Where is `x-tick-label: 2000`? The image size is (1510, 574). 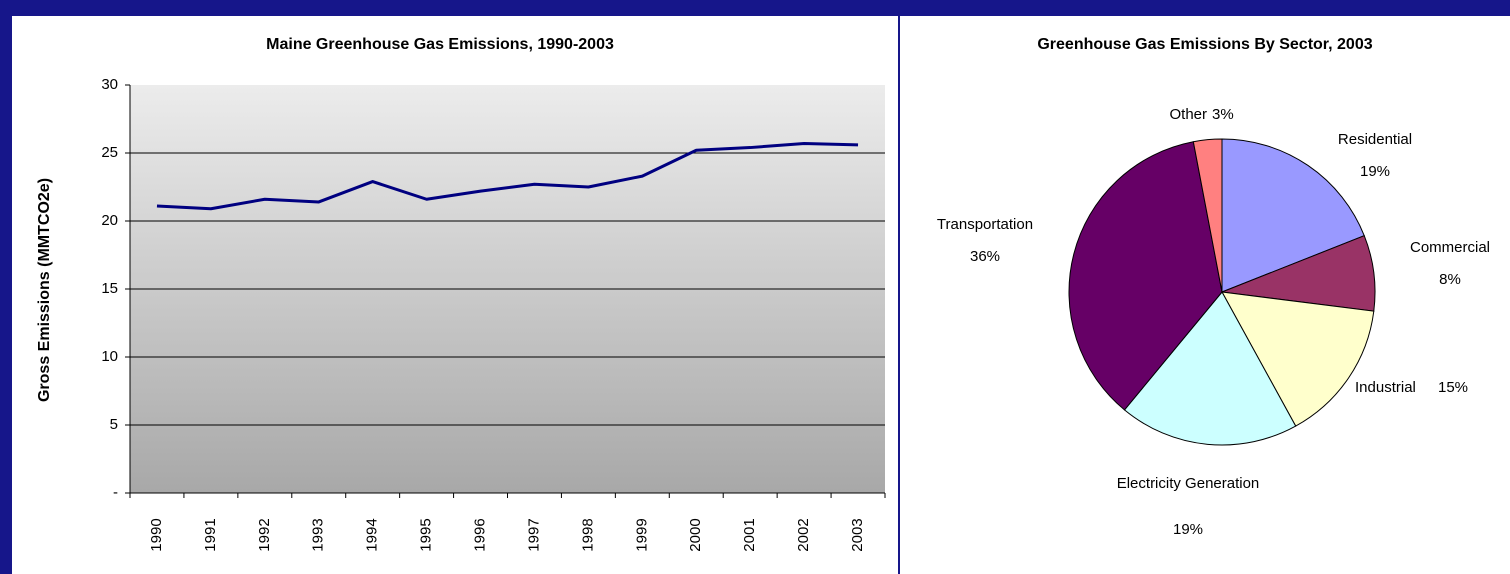 x-tick-label: 2000 is located at coordinates (695, 534).